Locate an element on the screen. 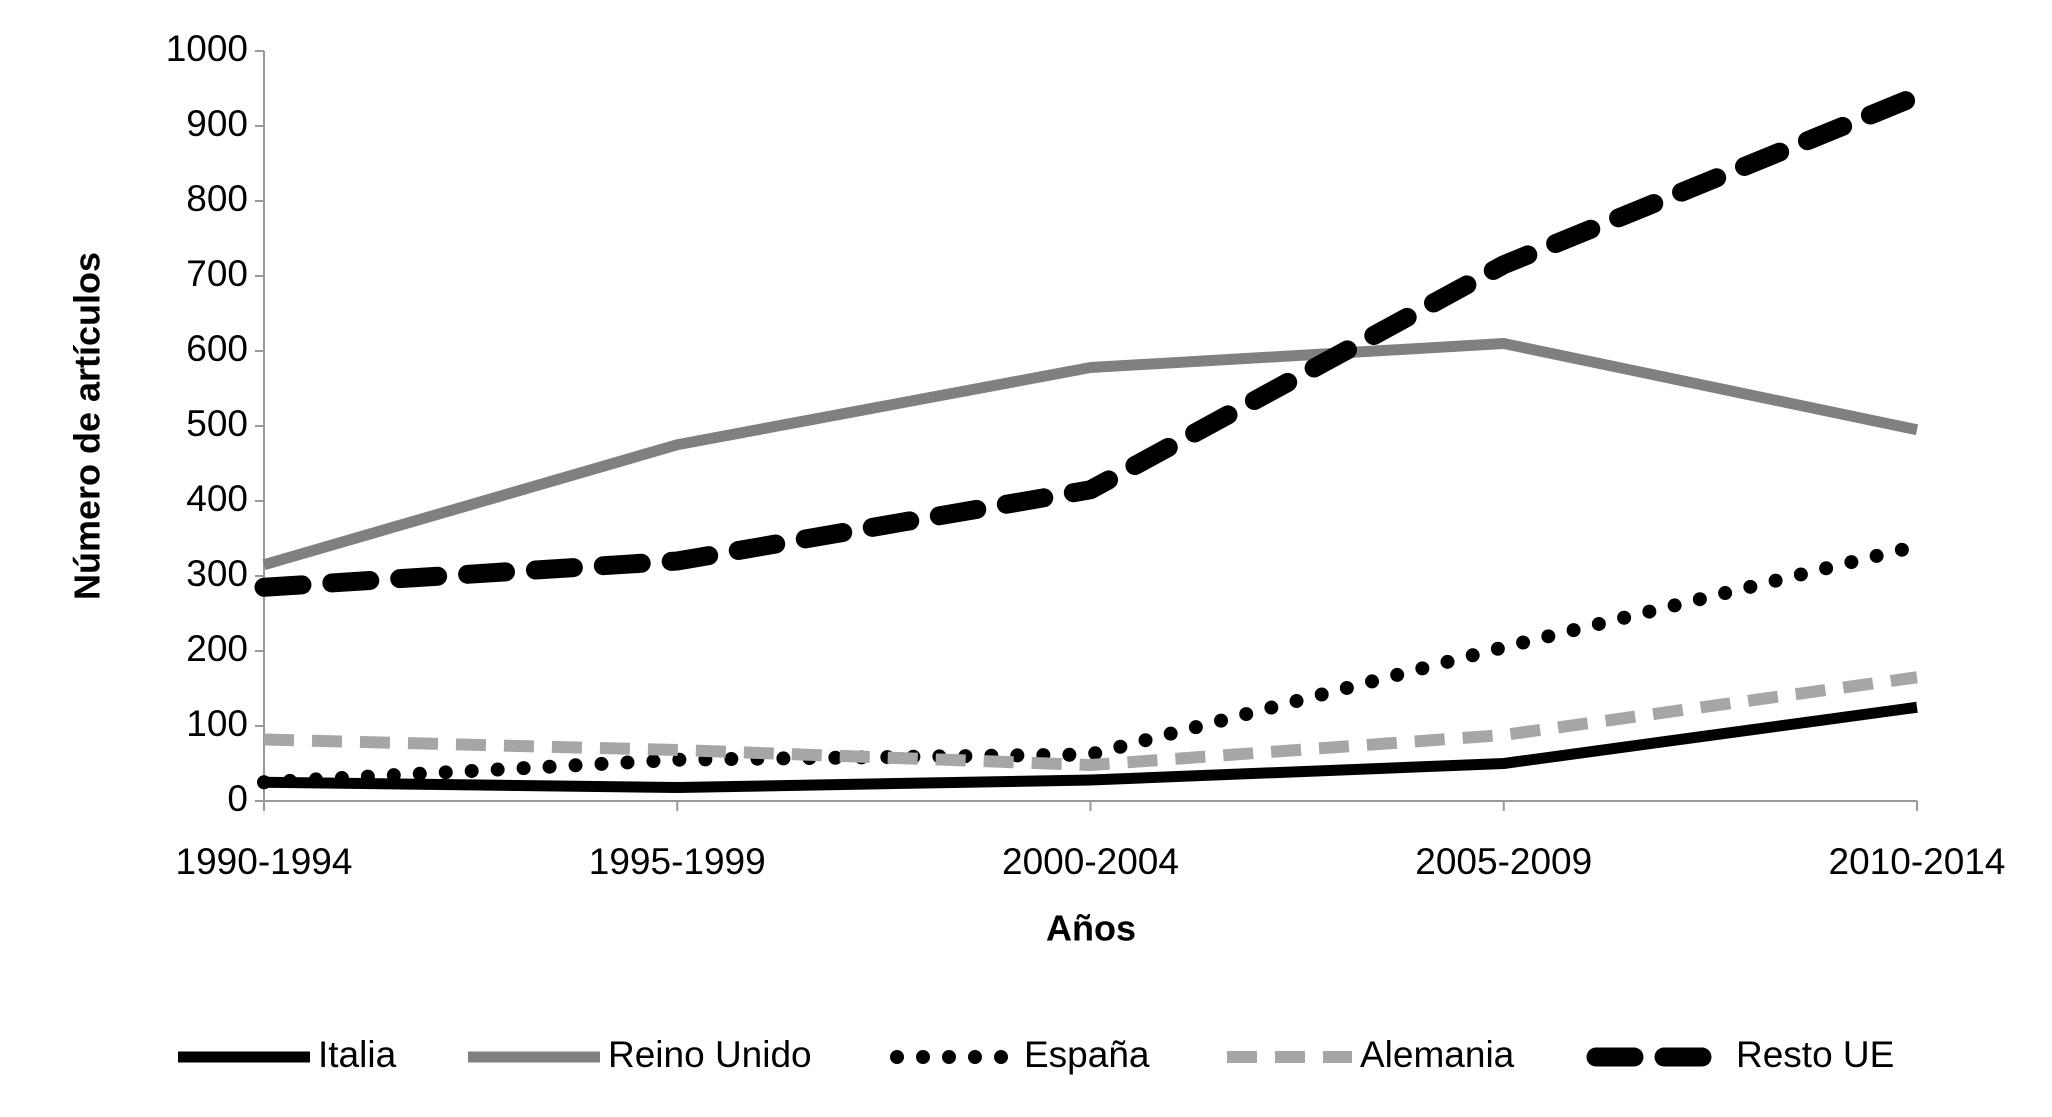 The width and height of the screenshot is (2052, 1117). y-tick-label: 900 is located at coordinates (217, 123).